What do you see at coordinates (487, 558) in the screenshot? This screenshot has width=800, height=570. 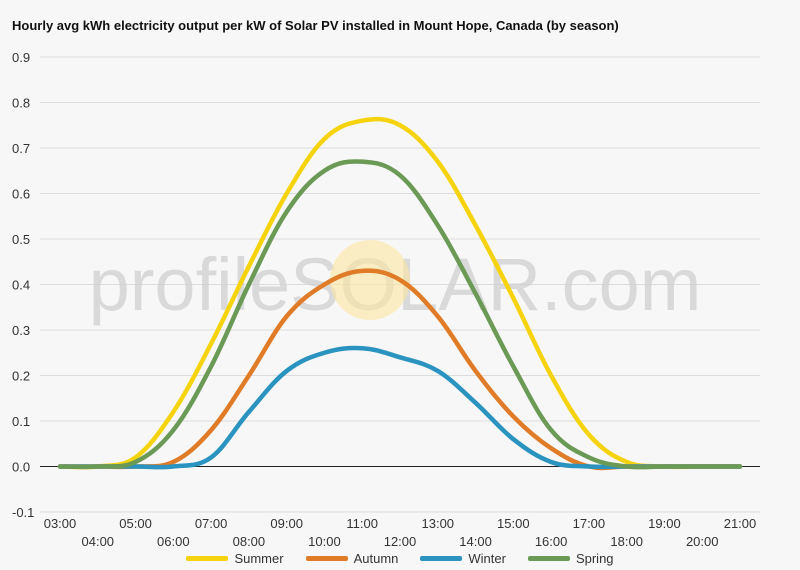 I see `legend-label: Winter` at bounding box center [487, 558].